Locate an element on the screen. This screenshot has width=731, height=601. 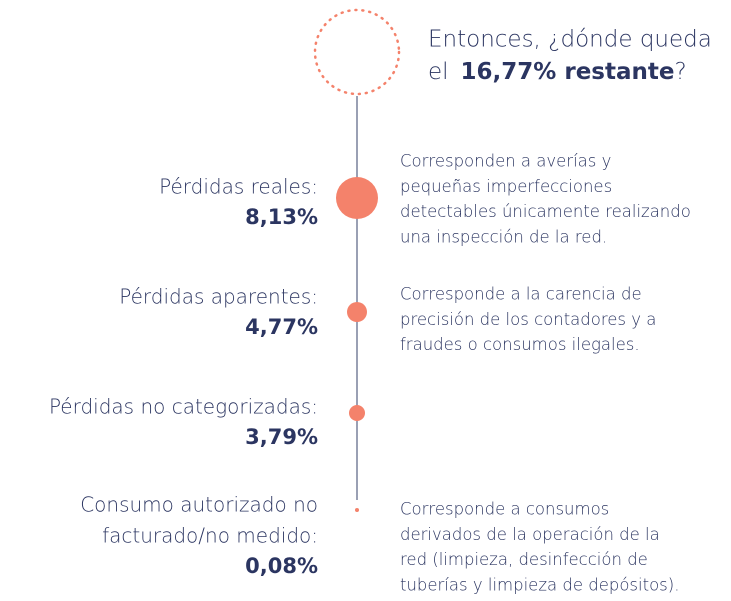
item-description: Corresponde a consumos is located at coordinates (504, 509).